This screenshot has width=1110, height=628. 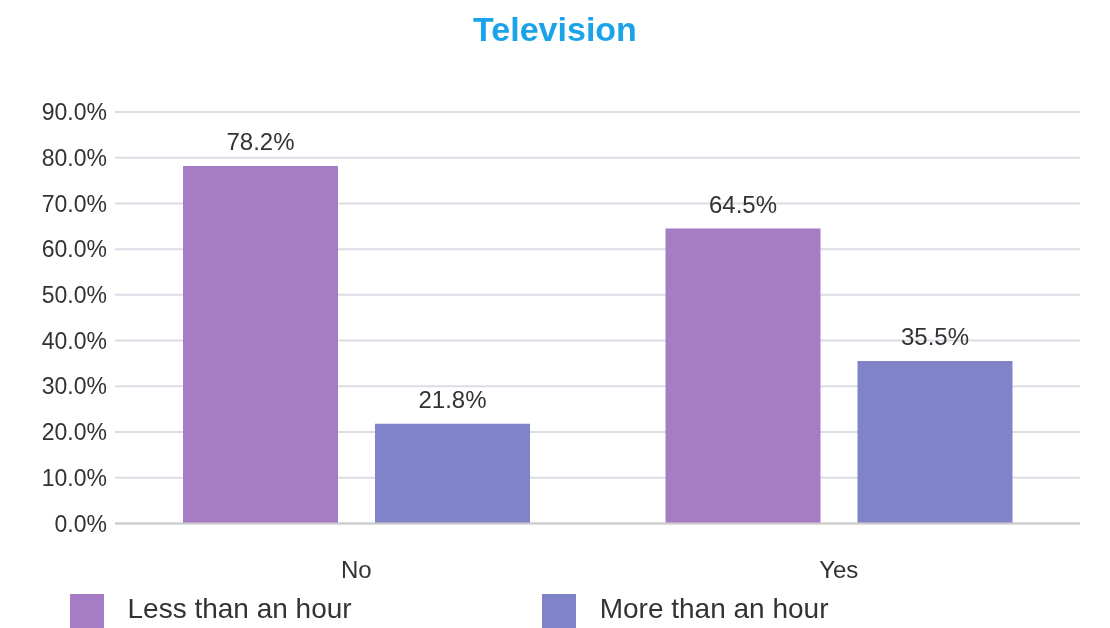 What do you see at coordinates (74, 386) in the screenshot?
I see `y-tick-label: 30.0%` at bounding box center [74, 386].